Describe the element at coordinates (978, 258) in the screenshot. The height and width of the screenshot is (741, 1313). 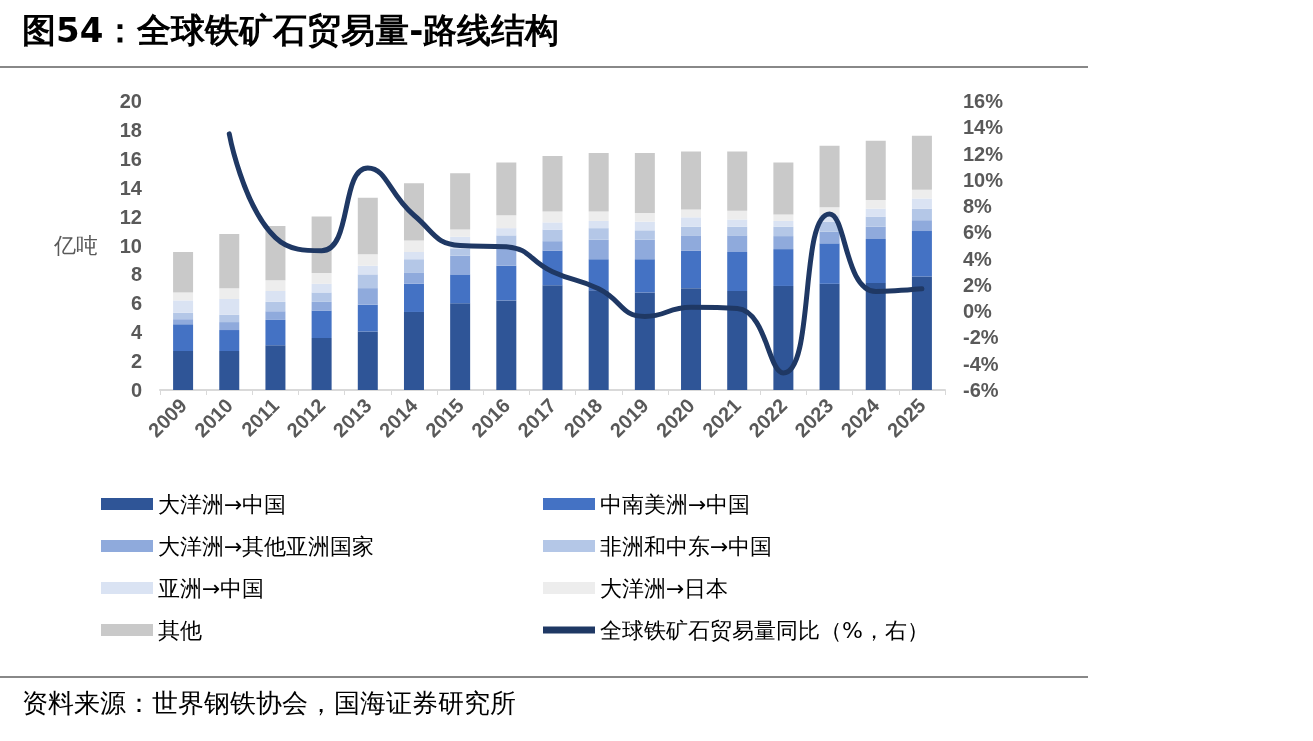
I see `y2-tick-label: 4%` at that location.